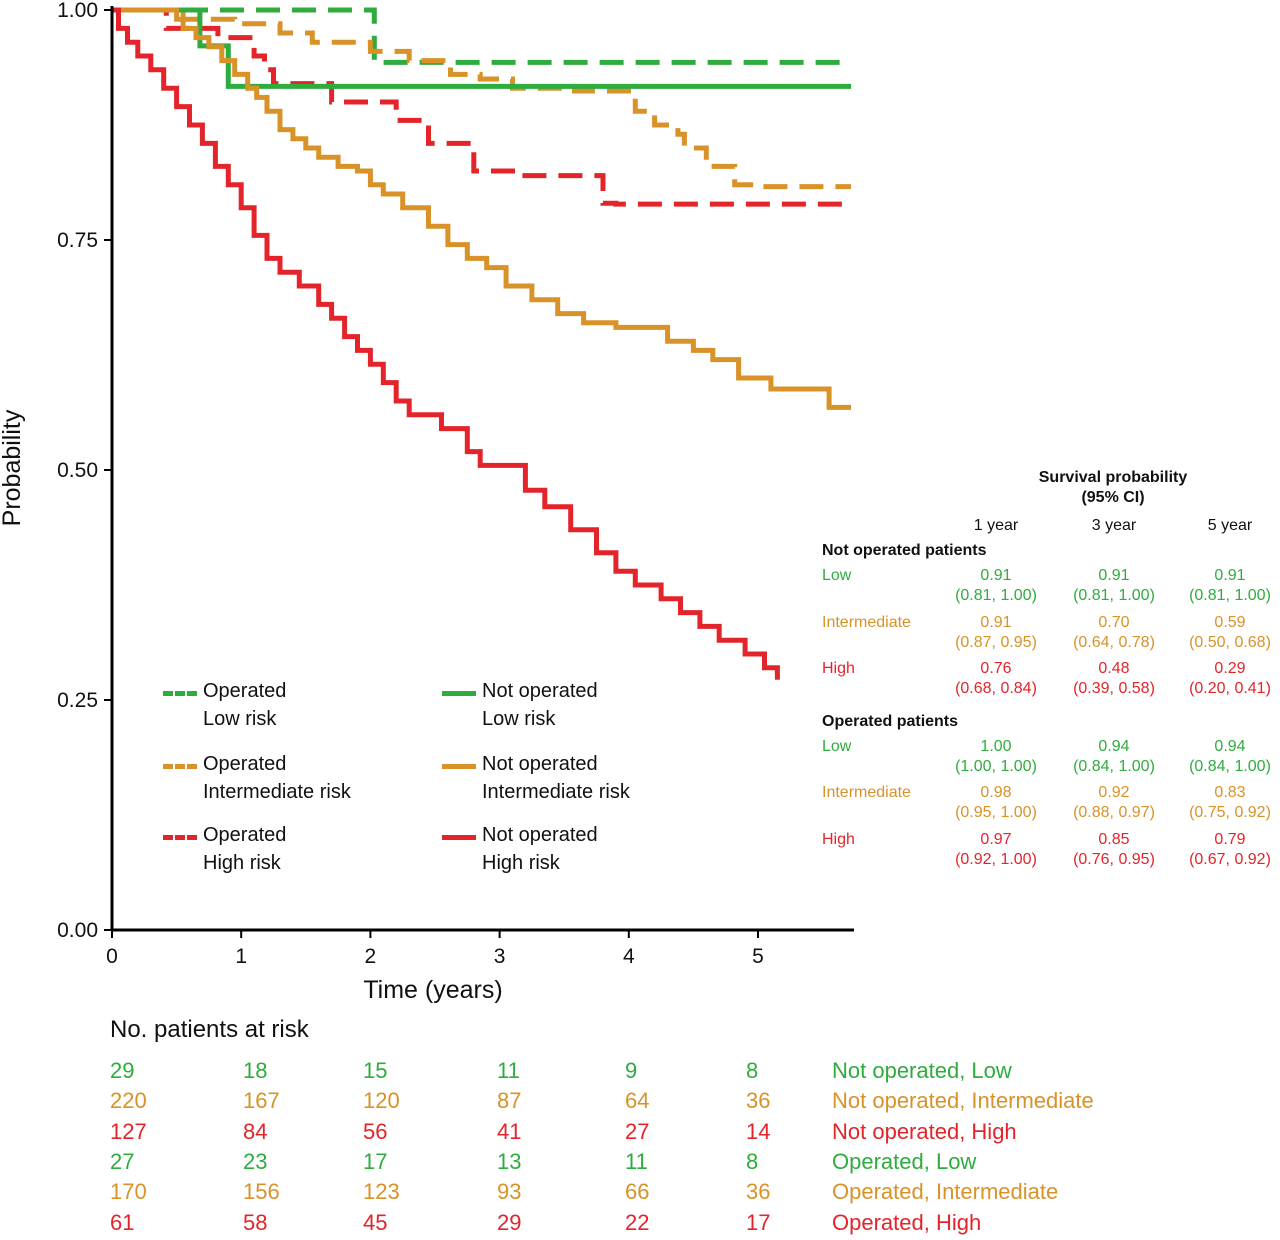 The height and width of the screenshot is (1240, 1280). I want to click on risk-table-value: 156, so click(261, 1192).